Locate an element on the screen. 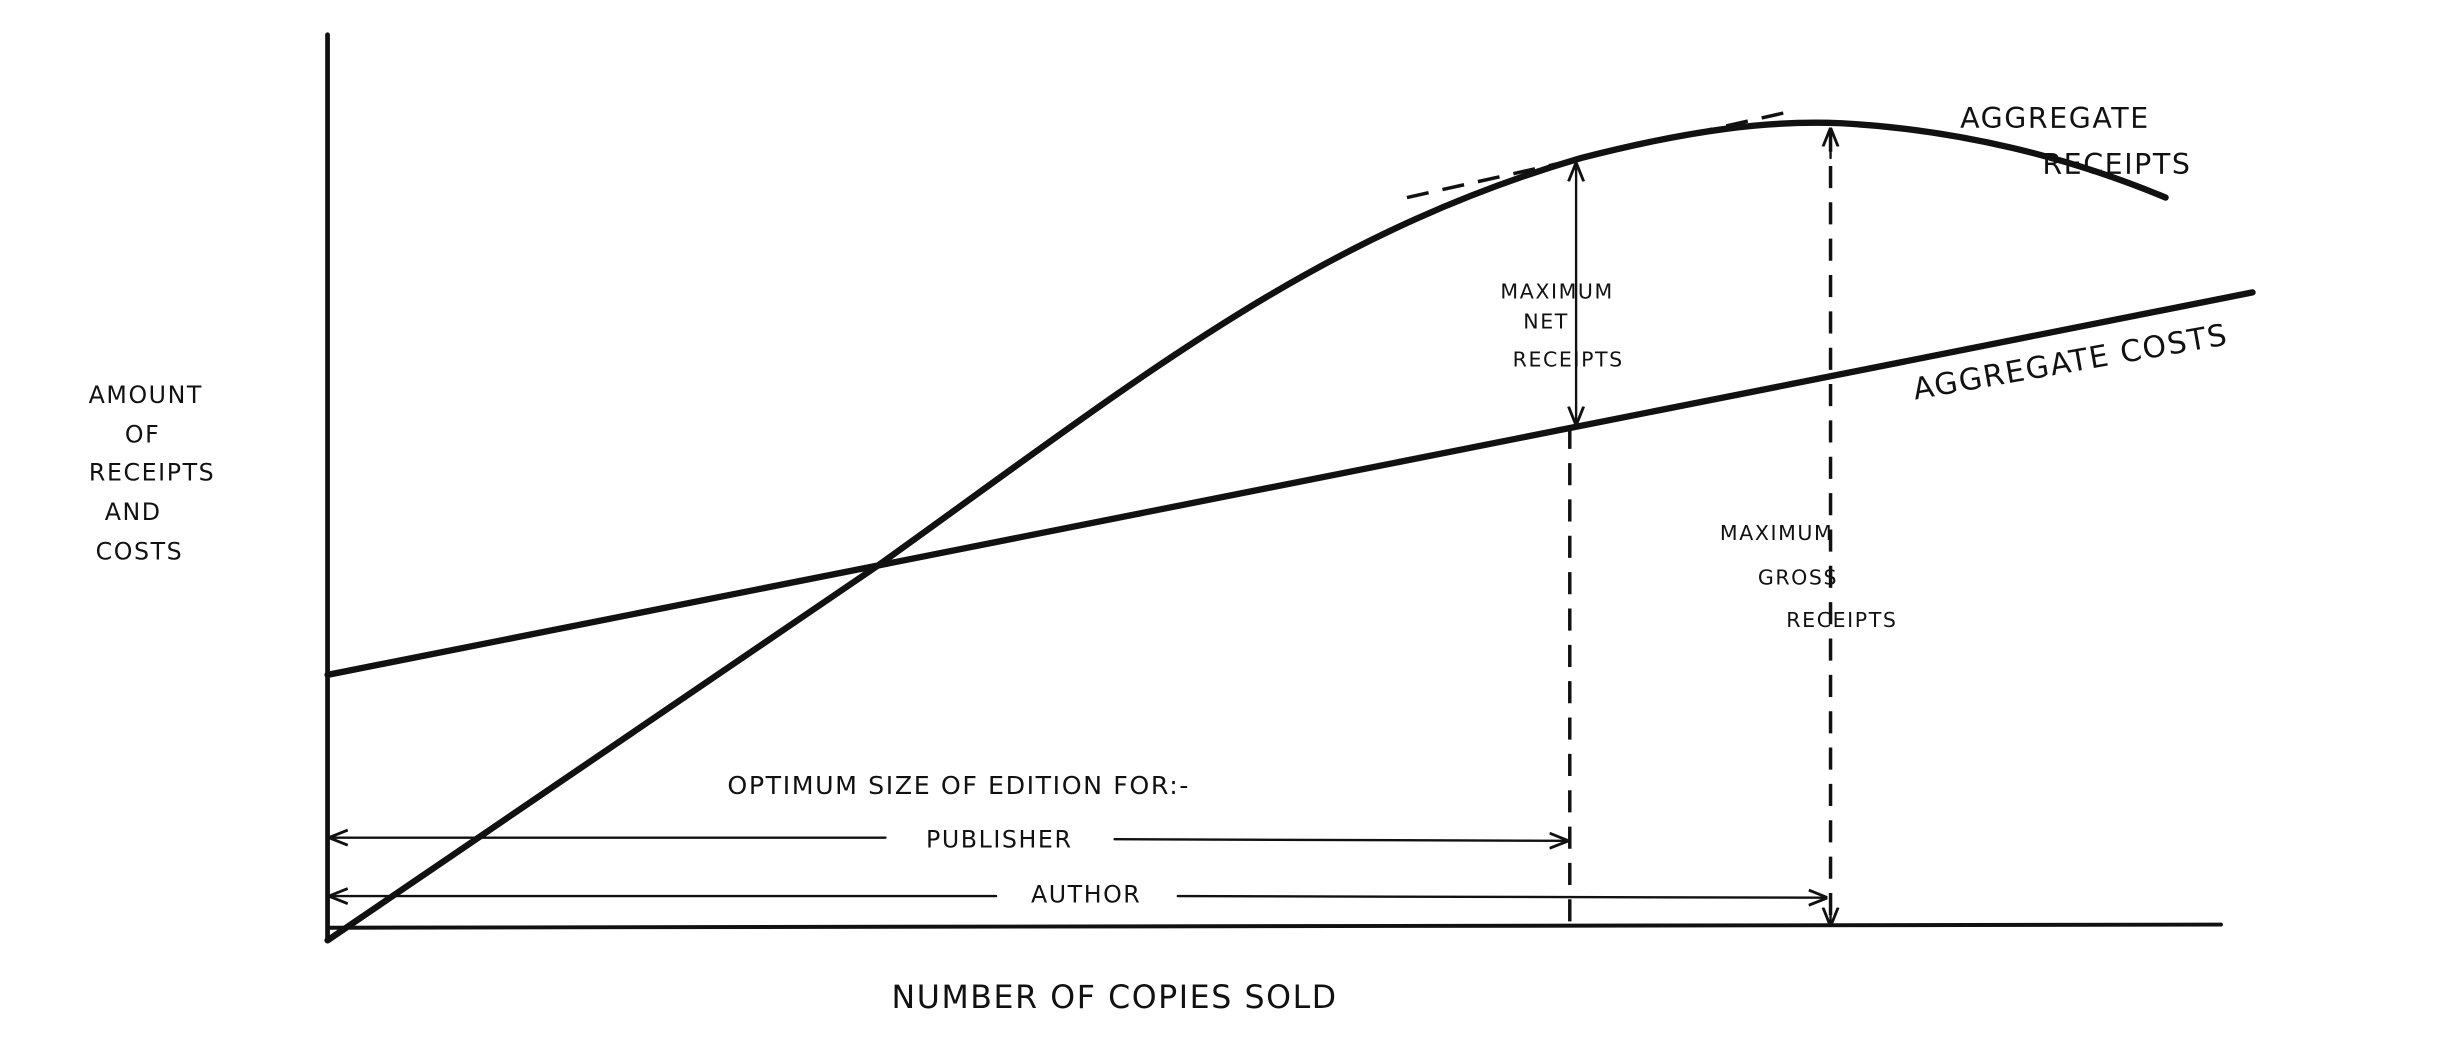  net-label-line: RECEIPTS is located at coordinates (1568, 359).